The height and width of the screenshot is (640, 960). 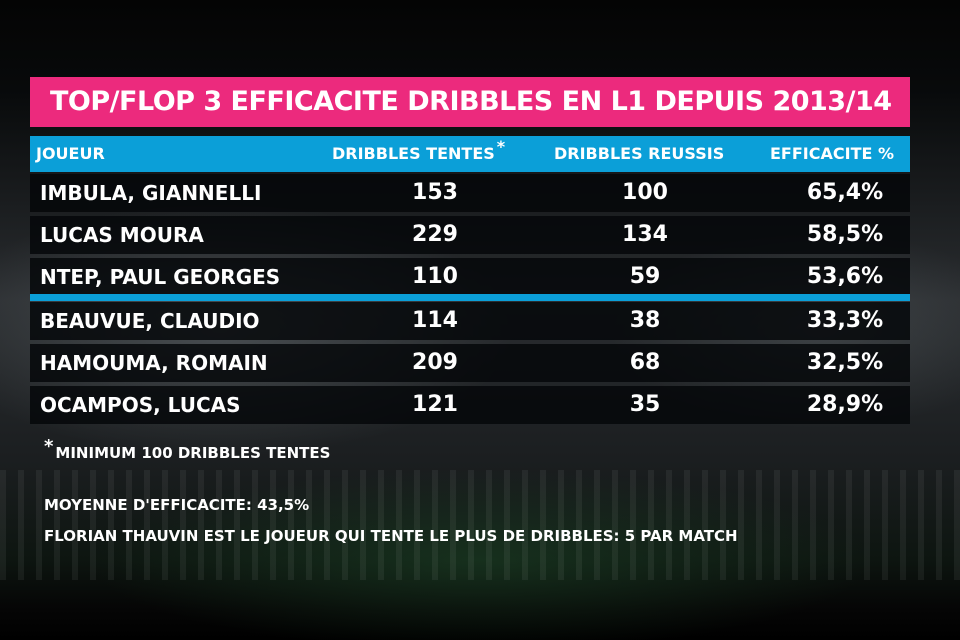 I want to click on header-player: JOUEUR, so click(x=70, y=153).